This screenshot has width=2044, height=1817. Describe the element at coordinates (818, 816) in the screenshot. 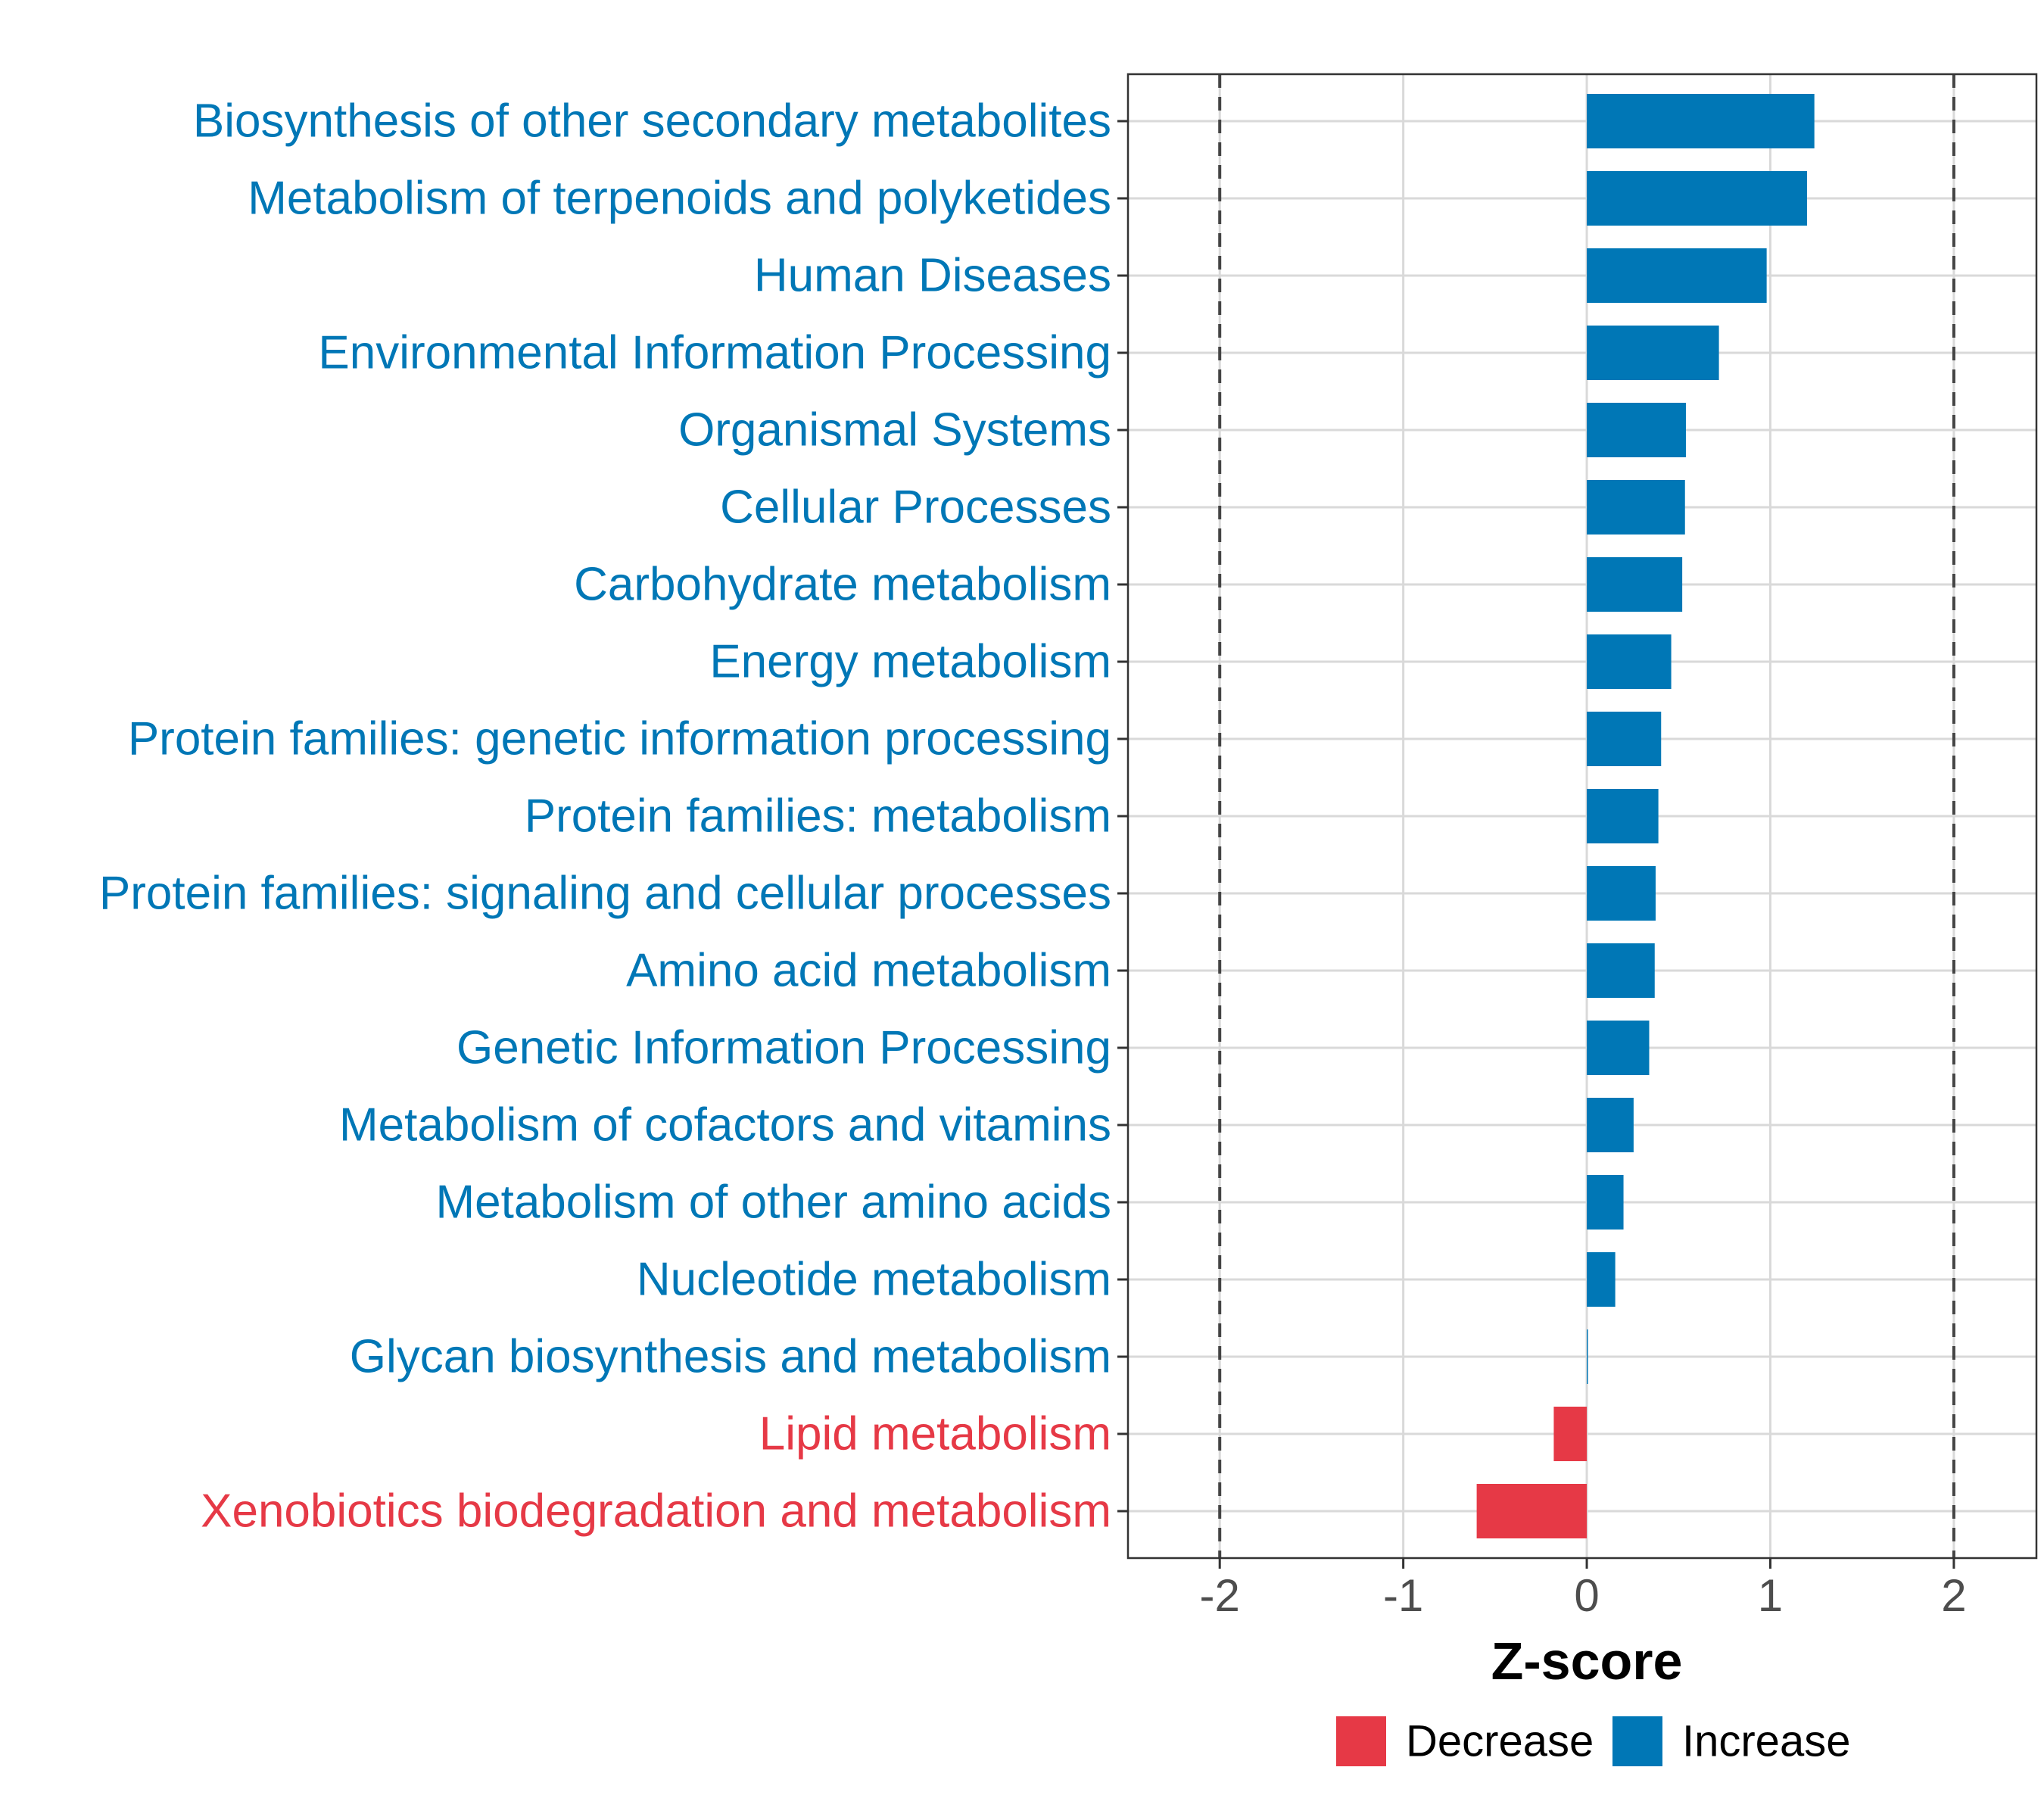

I see `category-label: Protein families: metabolism` at that location.